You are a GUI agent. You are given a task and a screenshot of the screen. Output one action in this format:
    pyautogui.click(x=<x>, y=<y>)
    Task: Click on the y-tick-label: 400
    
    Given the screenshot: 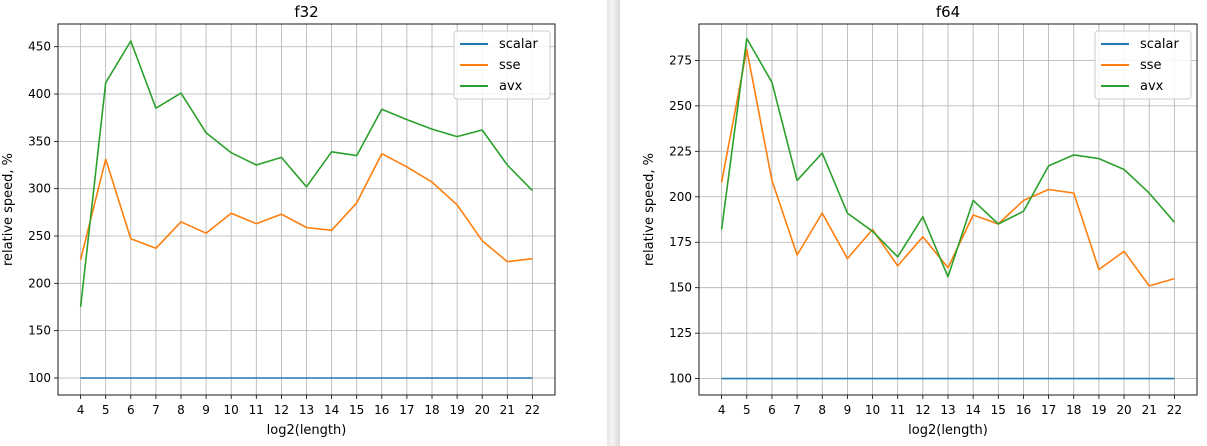 What is the action you would take?
    pyautogui.click(x=39, y=94)
    